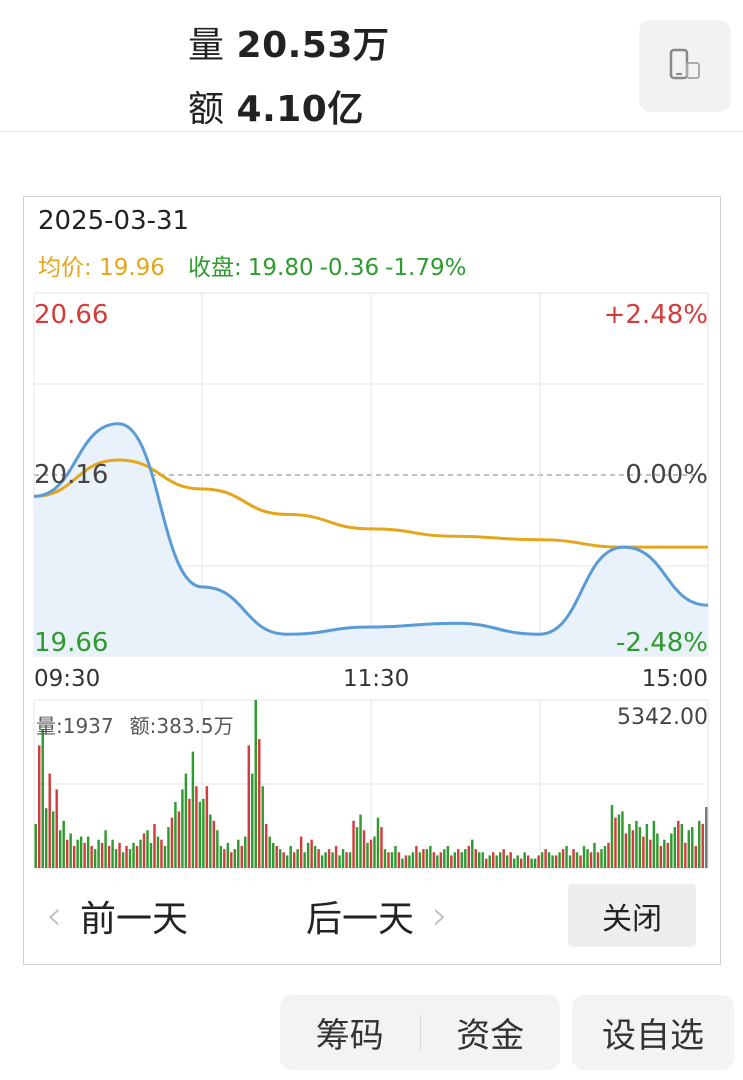  Describe the element at coordinates (330, 265) in the screenshot. I see `close-price: 收盘: 19.80 -0.36 -1.79%` at that location.